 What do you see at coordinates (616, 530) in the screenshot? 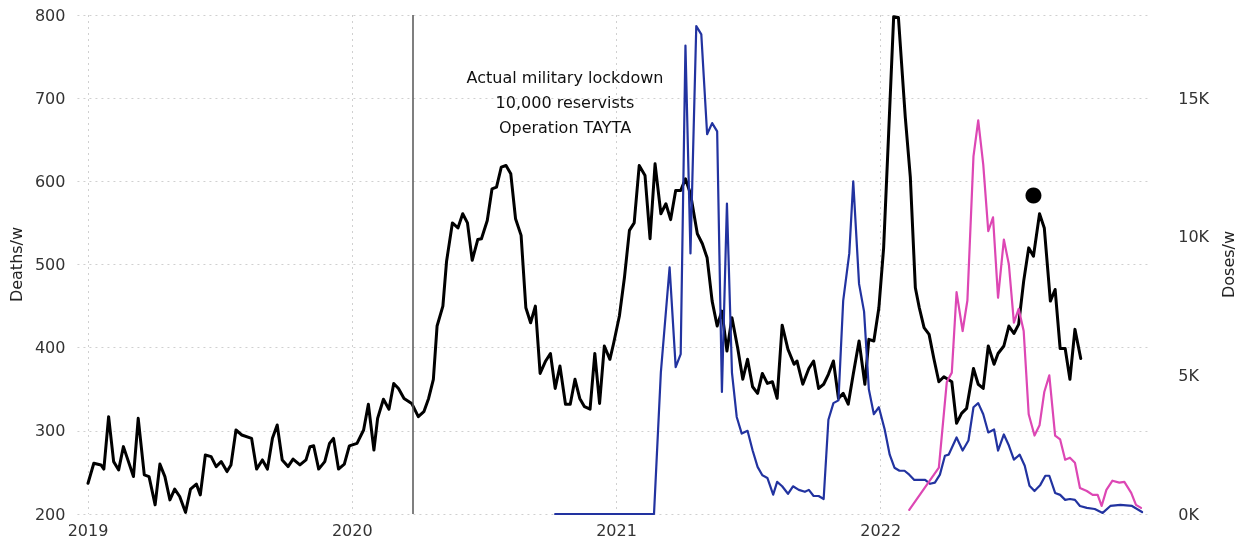
I see `x-tick-label: 2021` at bounding box center [616, 530].